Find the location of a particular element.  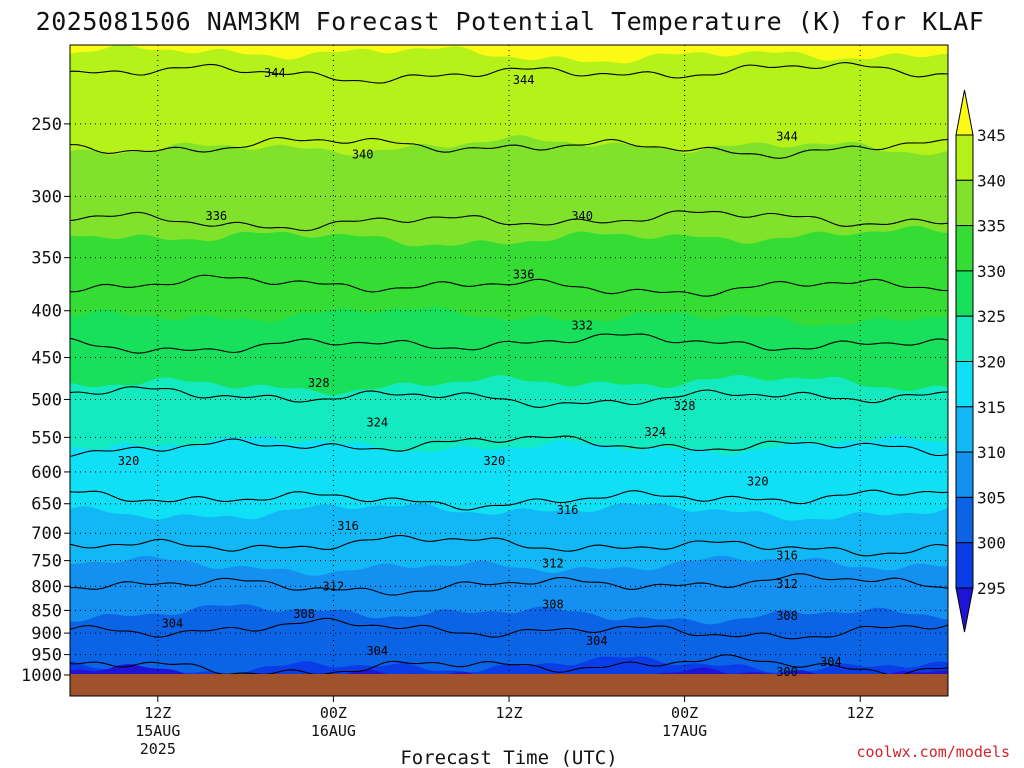

colorbar-tick-label: 330 is located at coordinates (991, 271).